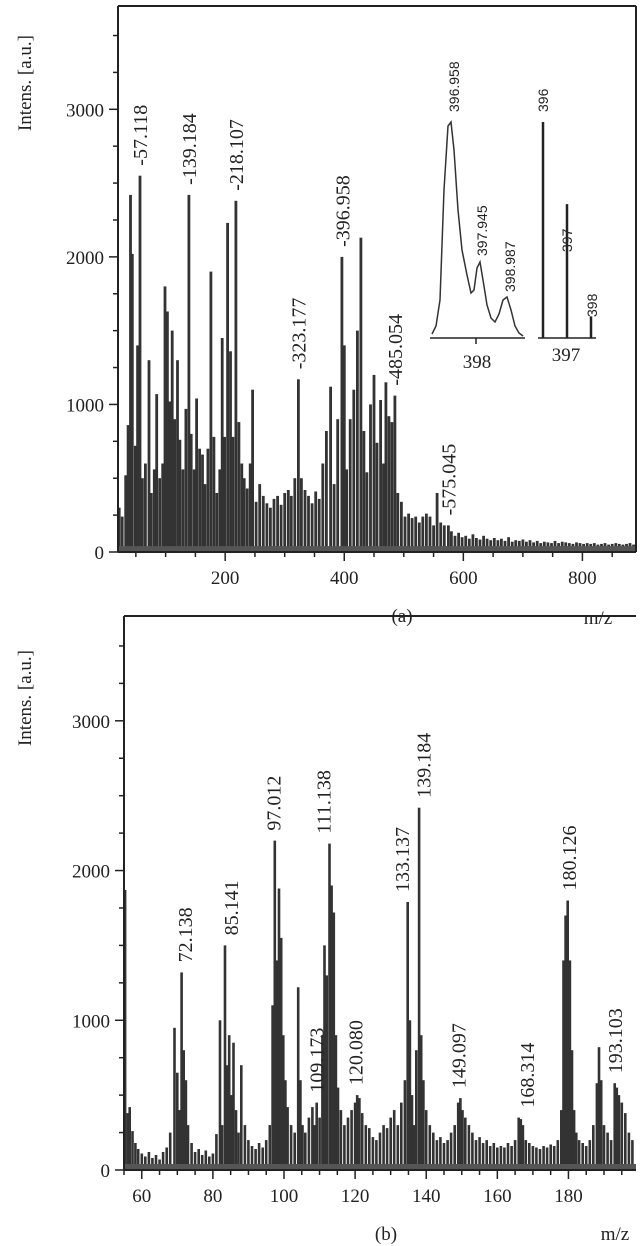  I want to click on peak-label: -396.958, so click(343, 211).